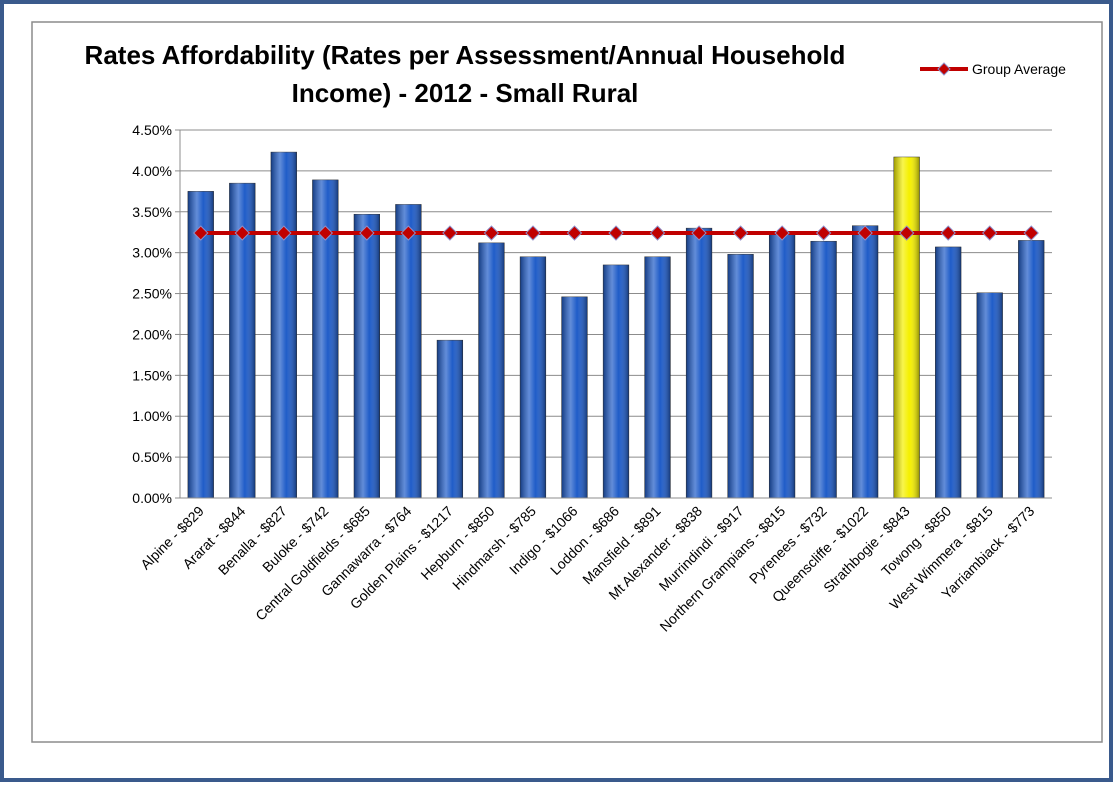 Image resolution: width=1113 pixels, height=787 pixels. I want to click on chart-title: Income) - 2012 - Small Rural, so click(465, 93).